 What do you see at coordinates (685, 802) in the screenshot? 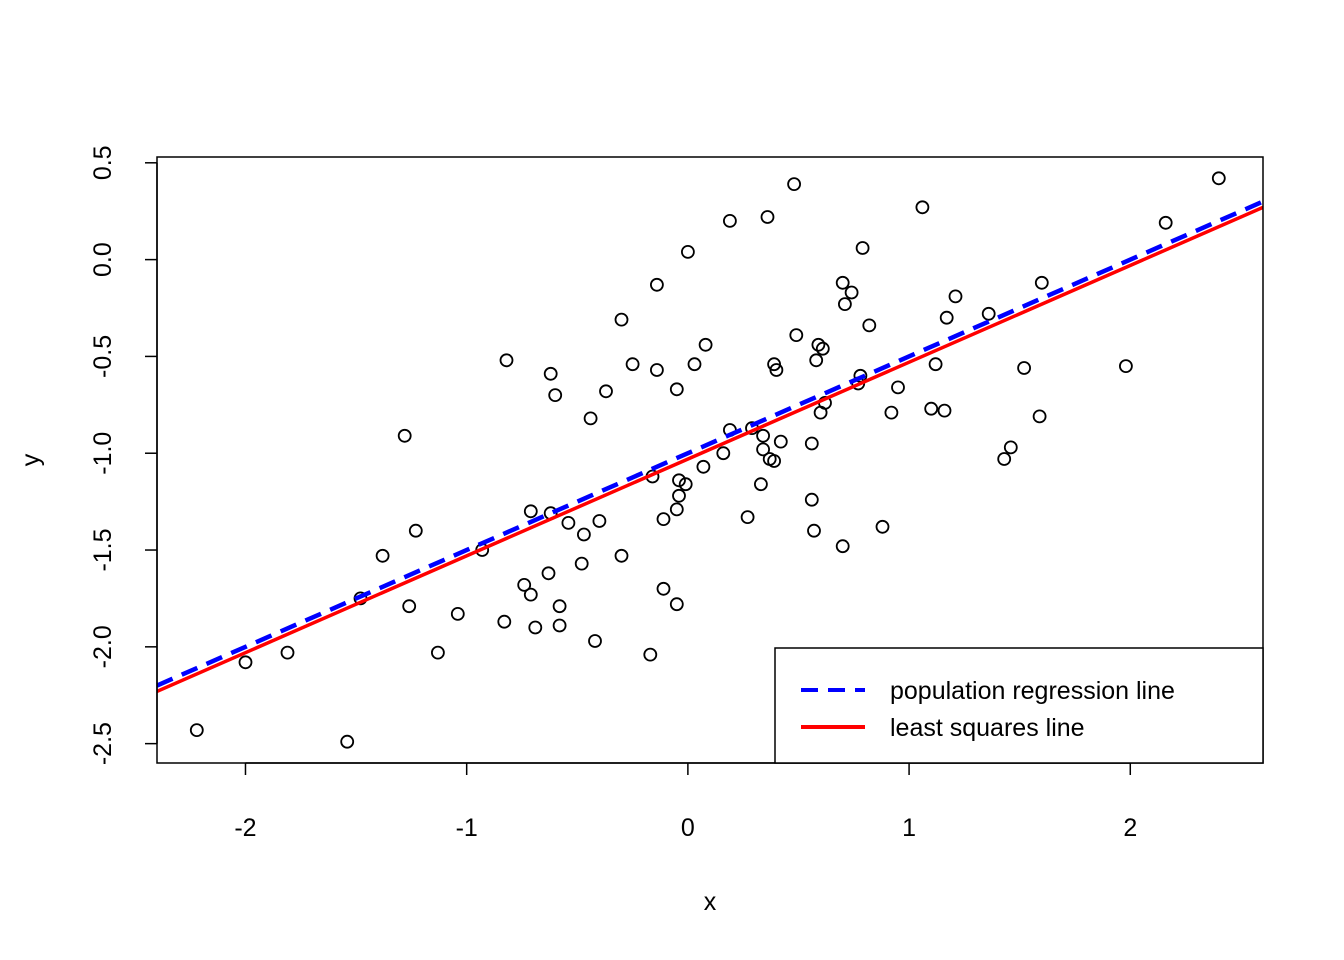
I see `x-axis: -2 -1 0 1 2` at bounding box center [685, 802].